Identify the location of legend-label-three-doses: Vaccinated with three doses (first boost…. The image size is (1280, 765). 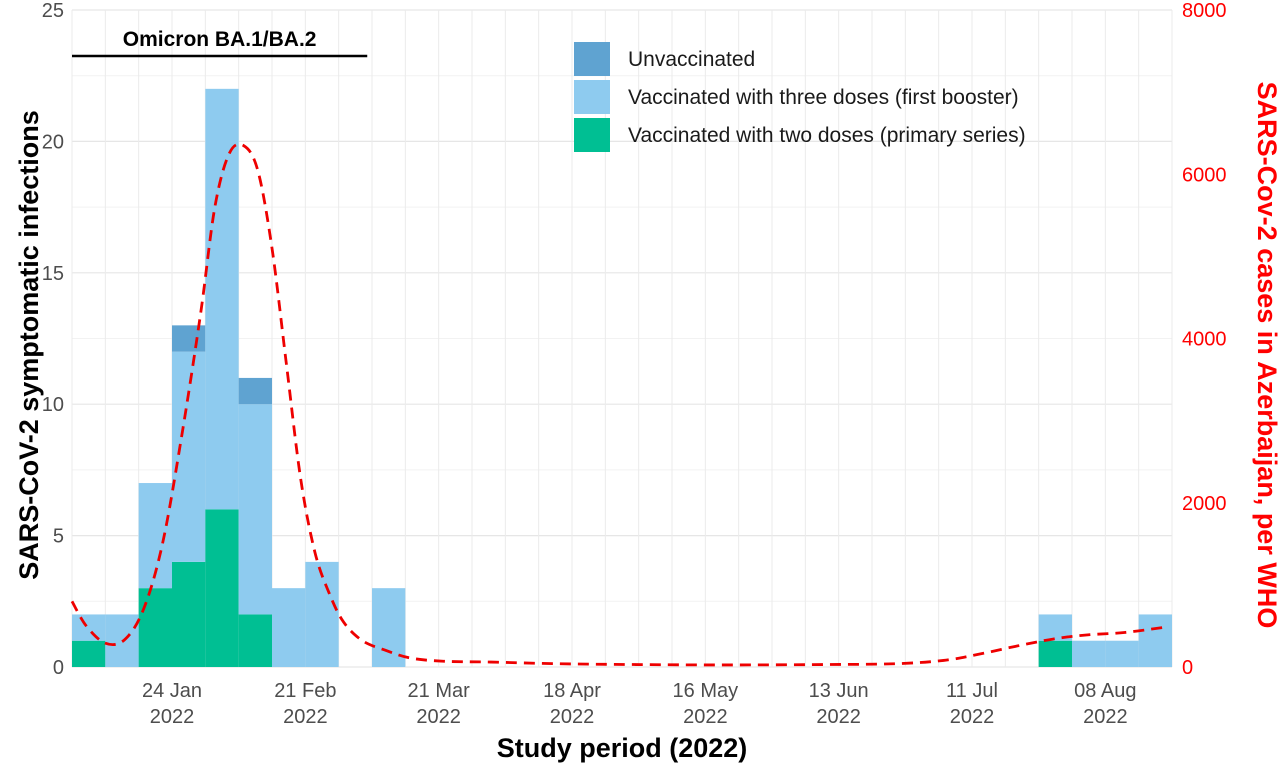
(823, 97).